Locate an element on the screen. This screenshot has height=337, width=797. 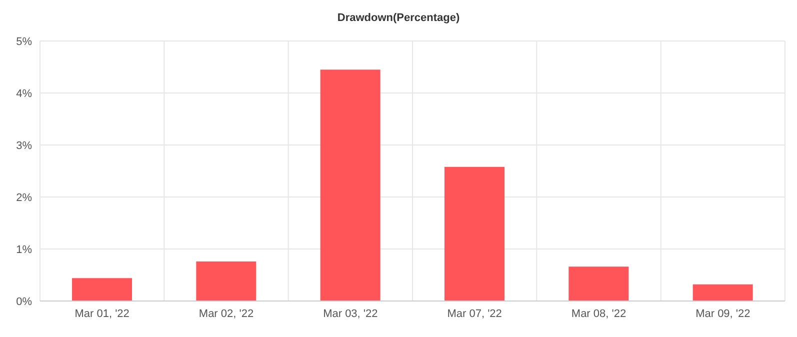
y-tick-label: 3% is located at coordinates (24, 146).